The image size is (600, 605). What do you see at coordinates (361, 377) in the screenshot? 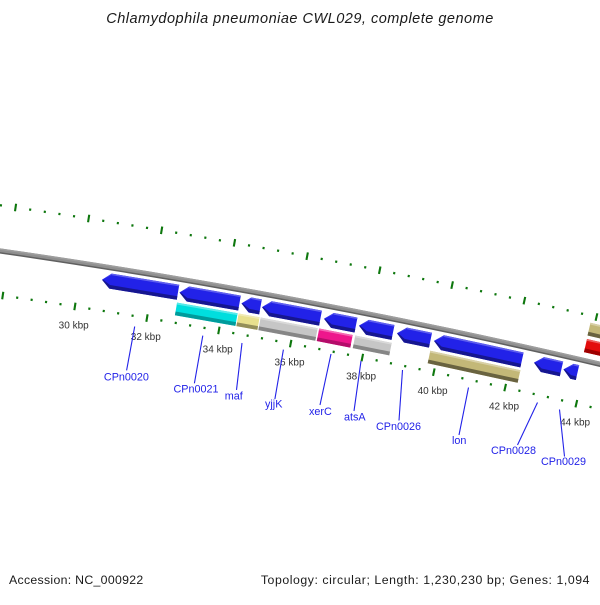
I see `svg-text: 38 kbp` at bounding box center [361, 377].